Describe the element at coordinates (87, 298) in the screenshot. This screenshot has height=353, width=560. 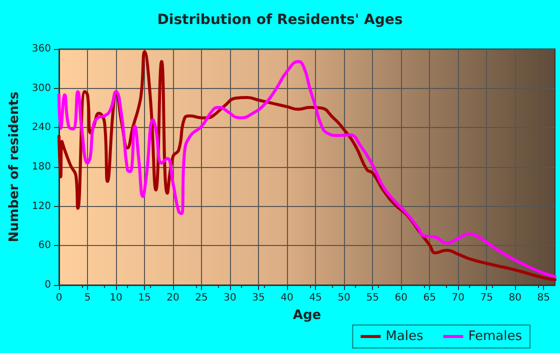
I see `x-tick-label: 5` at that location.